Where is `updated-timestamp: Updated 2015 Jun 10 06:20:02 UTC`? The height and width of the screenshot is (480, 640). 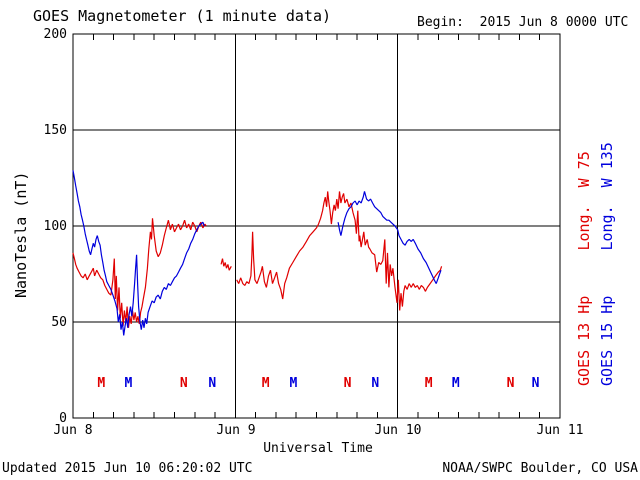
updated-timestamp: Updated 2015 Jun 10 06:20:02 UTC is located at coordinates (127, 468).